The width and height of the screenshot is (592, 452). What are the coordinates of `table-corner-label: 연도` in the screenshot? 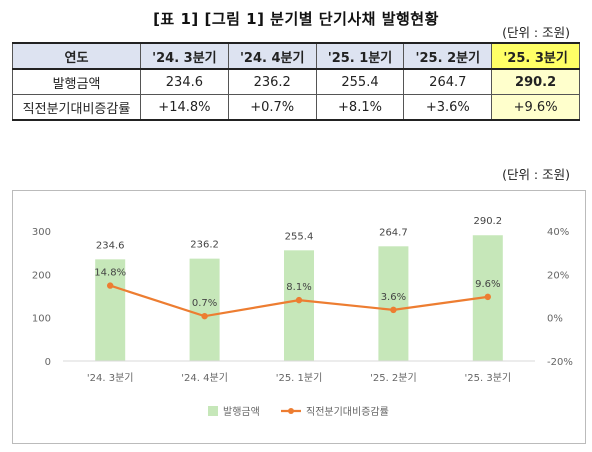 It's located at (76, 56).